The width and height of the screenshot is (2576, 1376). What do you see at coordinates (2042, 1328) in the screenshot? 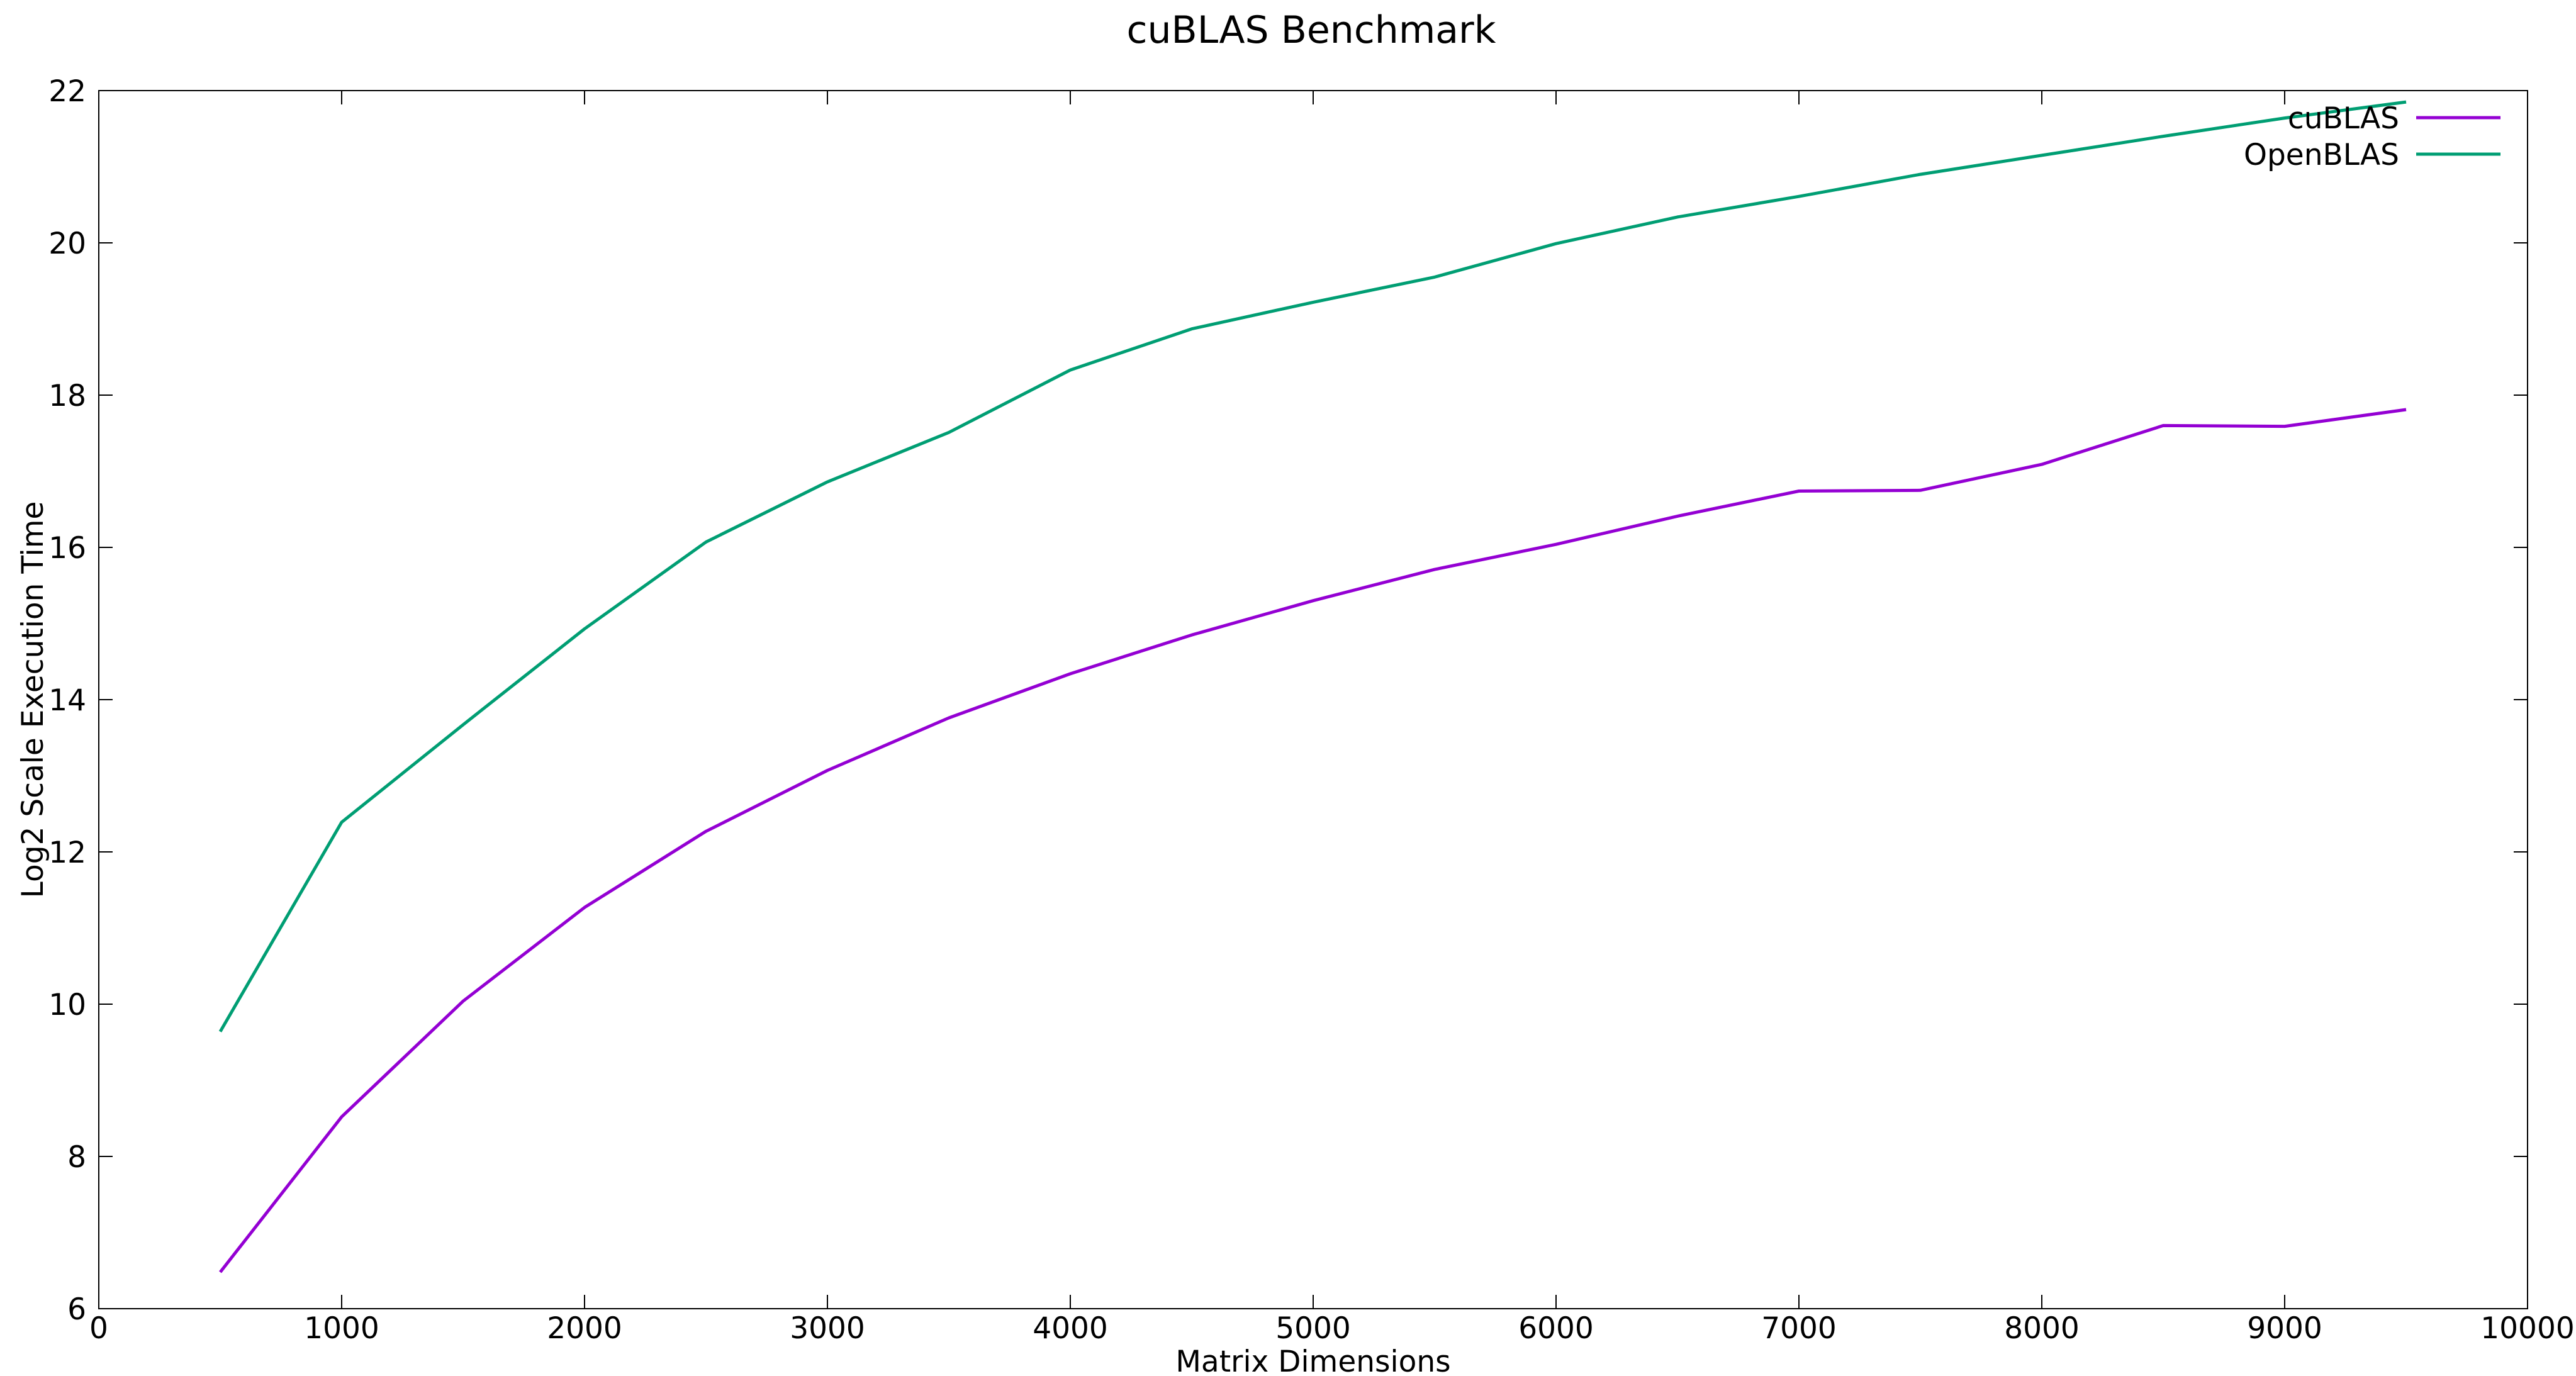
I see `x-tick-label: 8000` at bounding box center [2042, 1328].